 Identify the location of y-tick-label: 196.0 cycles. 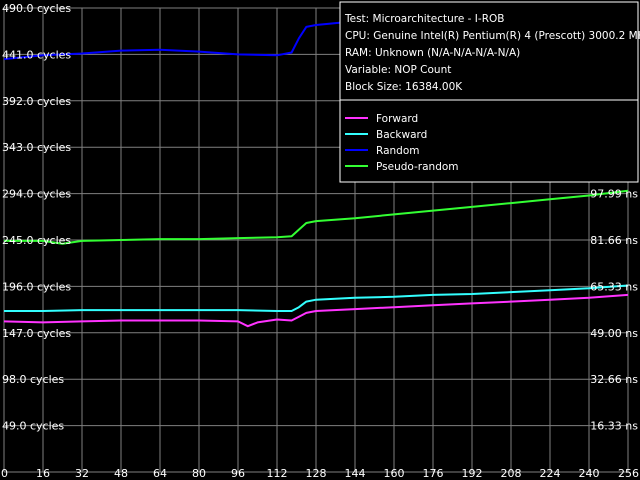
(36, 286).